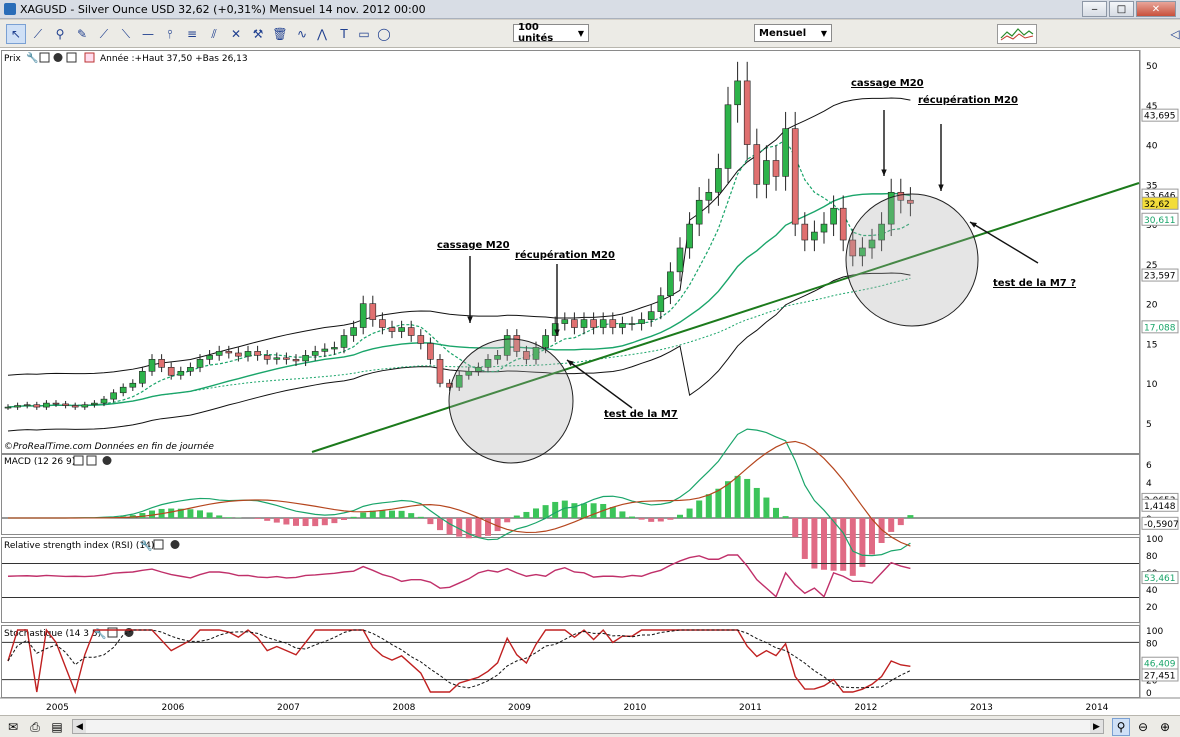 Image resolution: width=1180 pixels, height=737 pixels. What do you see at coordinates (1175, 34) in the screenshot?
I see `panel-toggle-icon: ◁` at bounding box center [1175, 34].